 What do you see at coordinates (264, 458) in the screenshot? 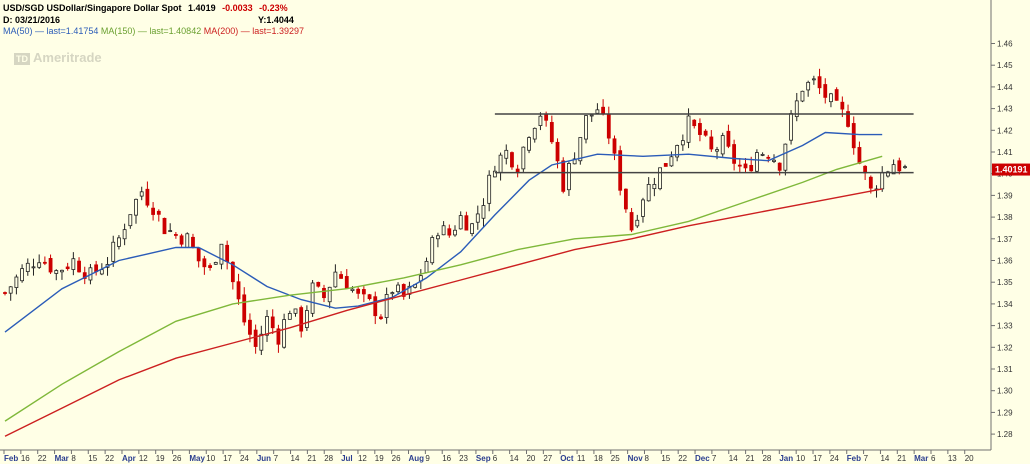
I see `time-tick-label: Jun` at bounding box center [264, 458].